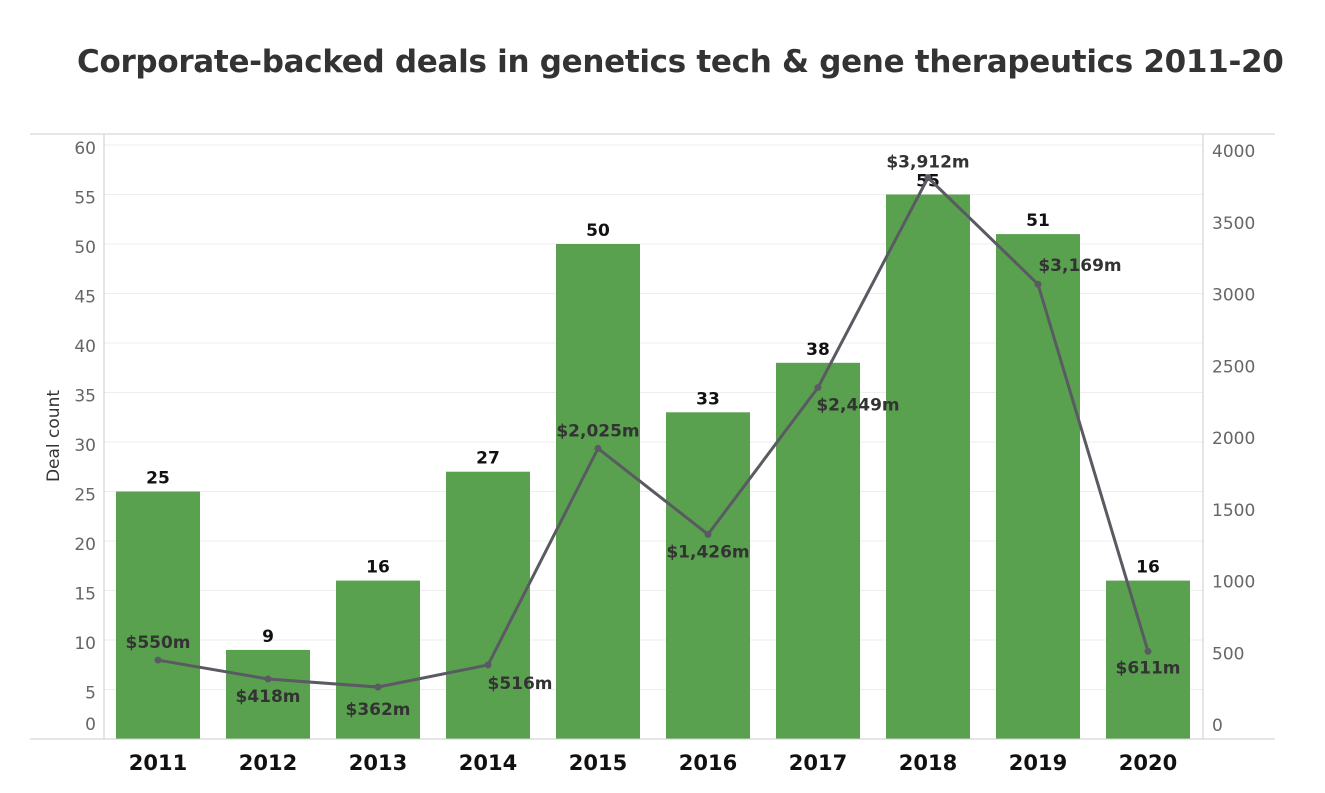  I want to click on bar-value-label: 50, so click(598, 231).